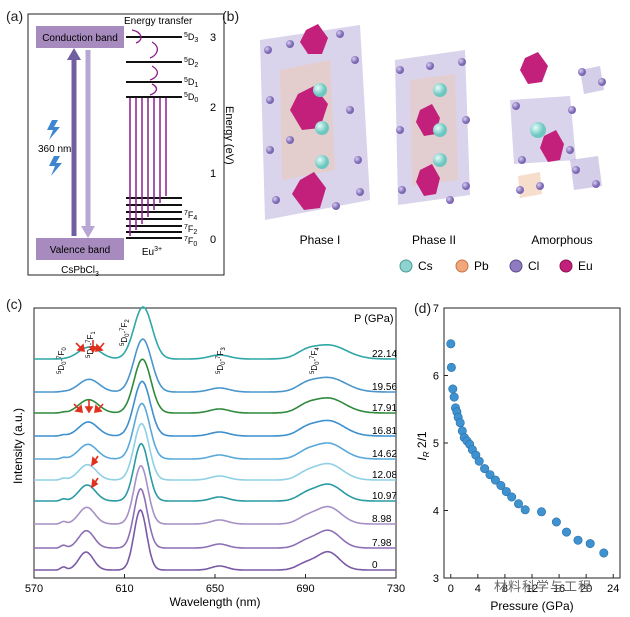 This screenshot has width=630, height=617. What do you see at coordinates (423, 445) in the screenshot?
I see `ratio-ylabel: IR 2/1` at bounding box center [423, 445].